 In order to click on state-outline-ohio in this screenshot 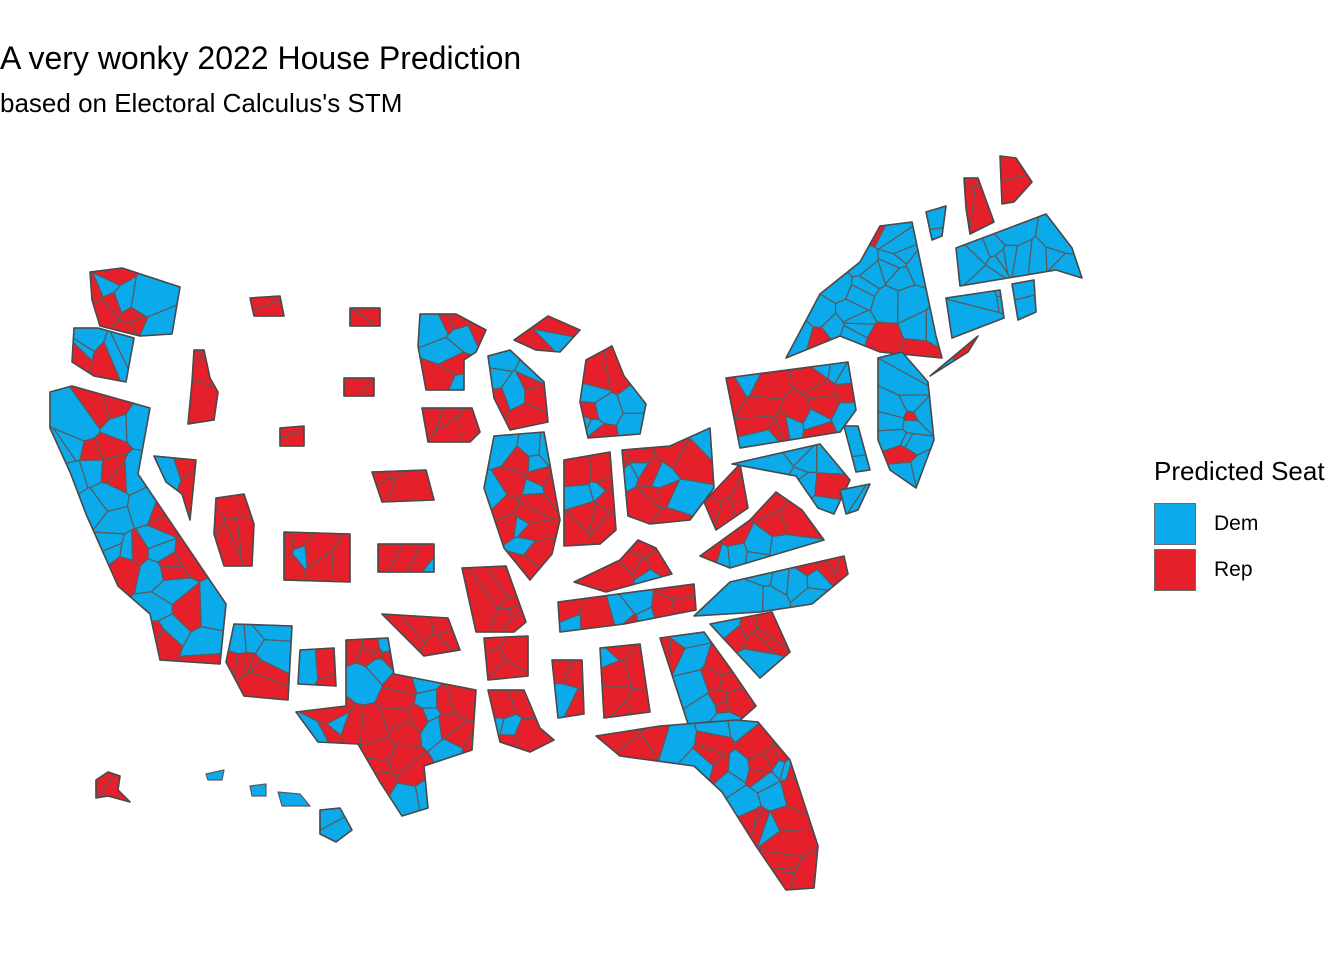, I will do `click(668, 476)`.